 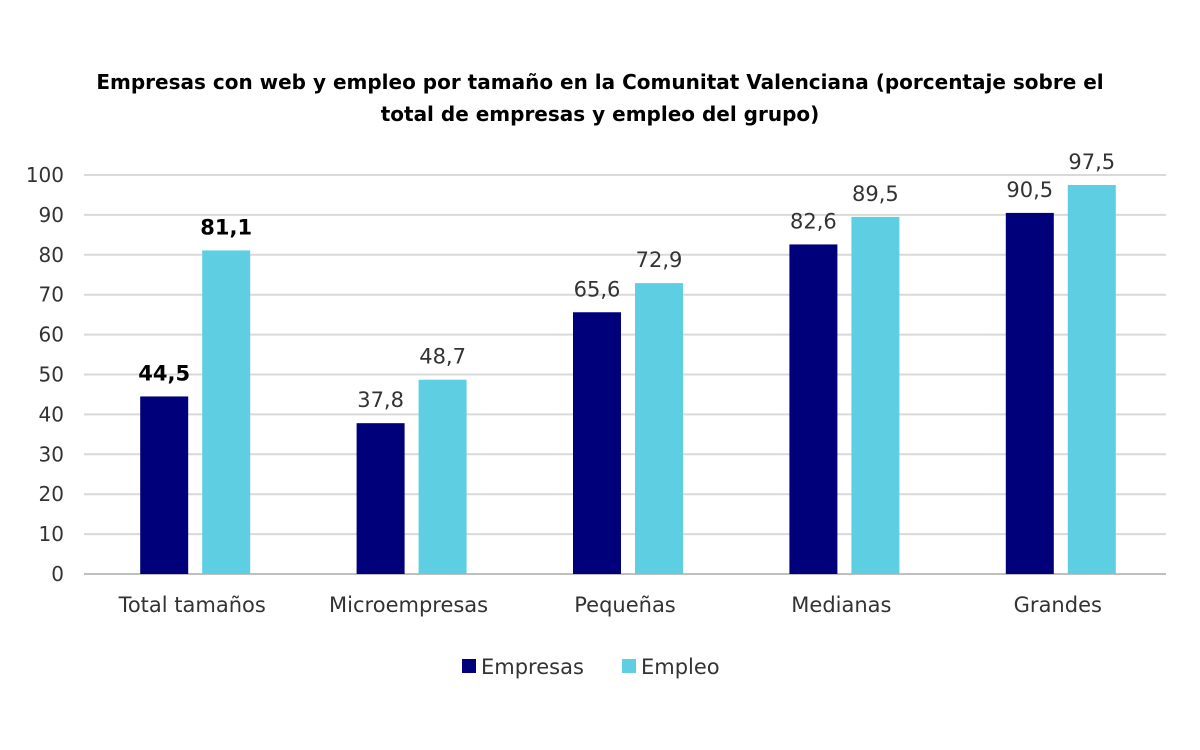 I want to click on legend-swatch-empleo, so click(x=629, y=666).